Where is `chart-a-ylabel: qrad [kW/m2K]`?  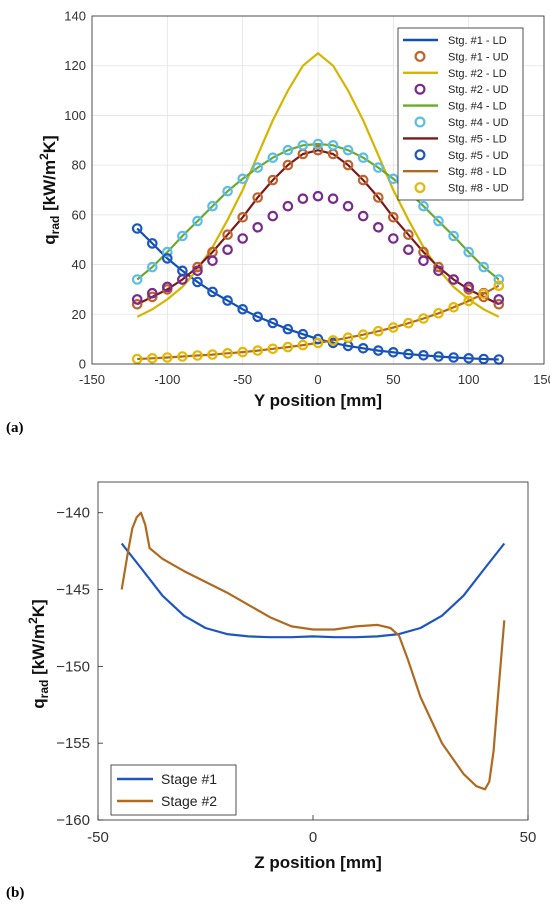
chart-a-ylabel: qrad [kW/m2K] is located at coordinates (49, 189).